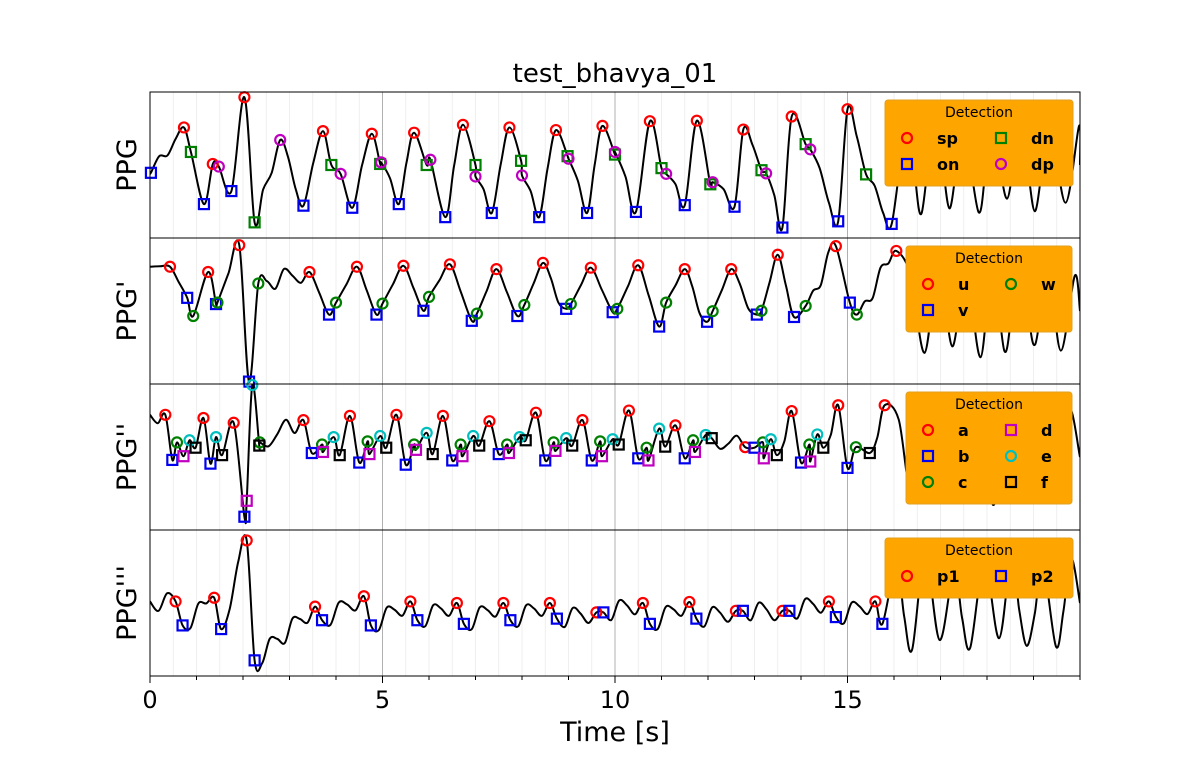 The height and width of the screenshot is (760, 1200). What do you see at coordinates (1045, 482) in the screenshot?
I see `legend-label: f` at bounding box center [1045, 482].